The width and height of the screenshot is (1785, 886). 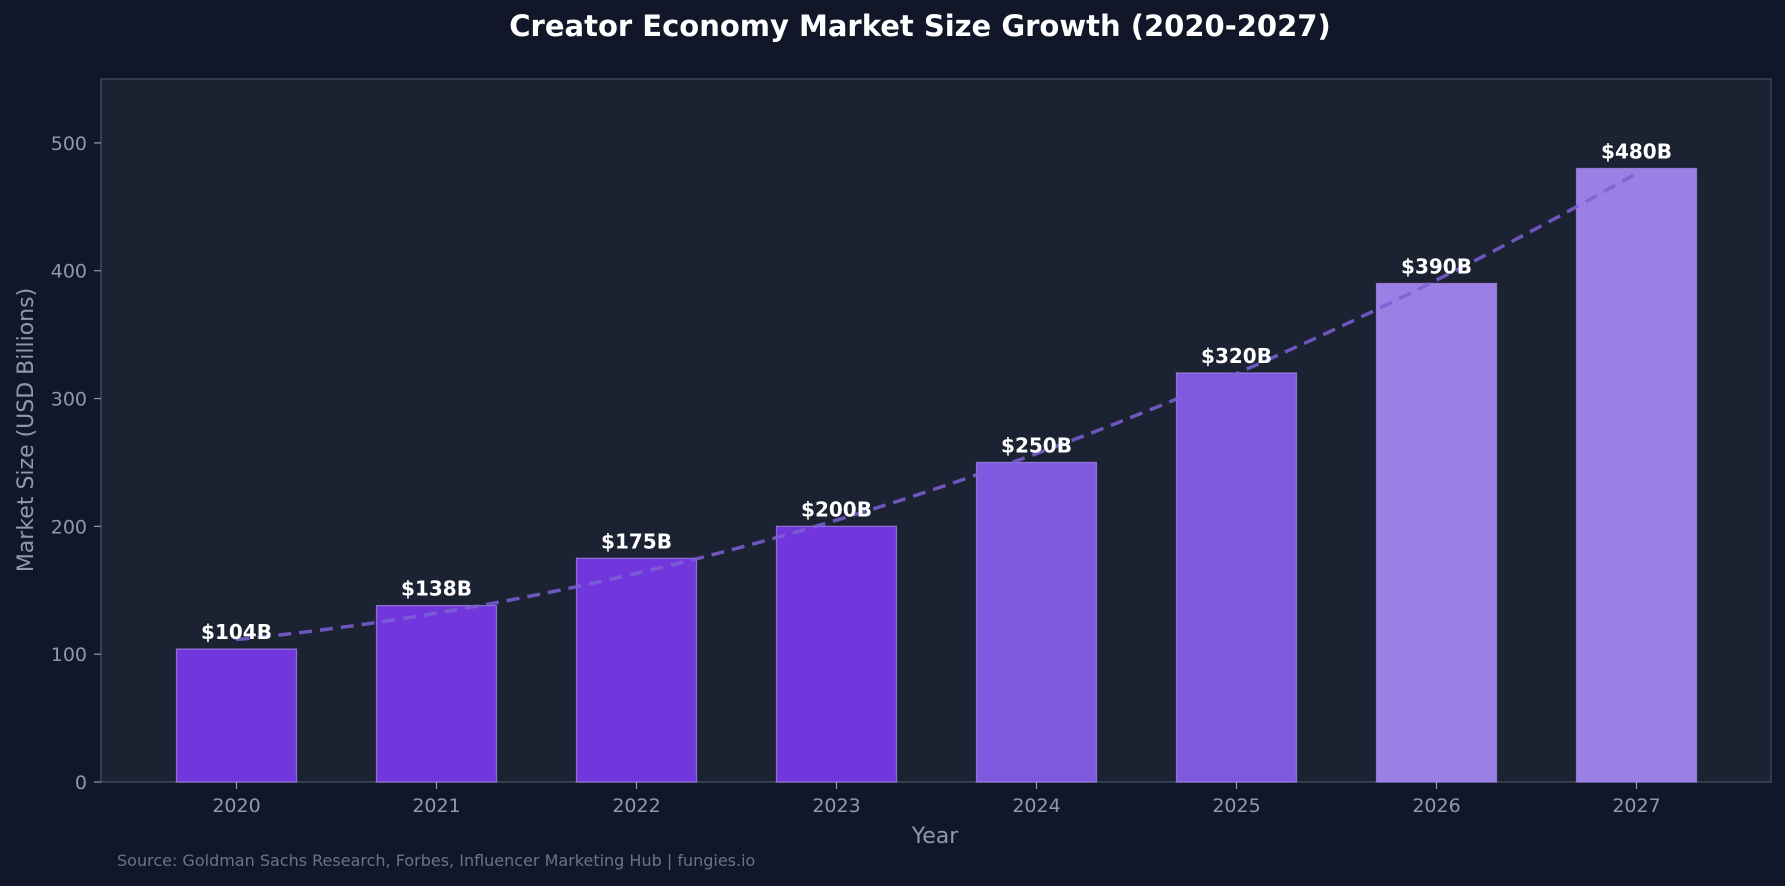 What do you see at coordinates (69, 400) in the screenshot?
I see `y-tick-label: 300` at bounding box center [69, 400].